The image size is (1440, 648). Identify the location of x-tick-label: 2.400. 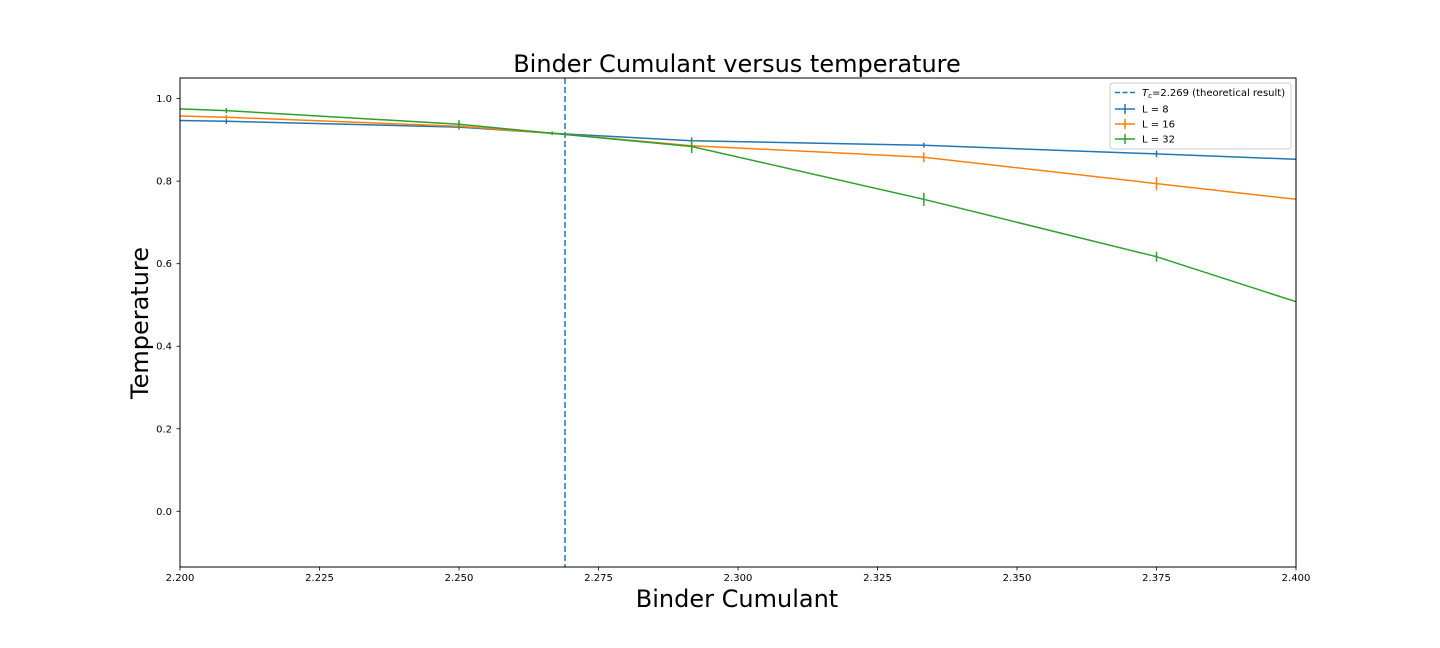
(1296, 578).